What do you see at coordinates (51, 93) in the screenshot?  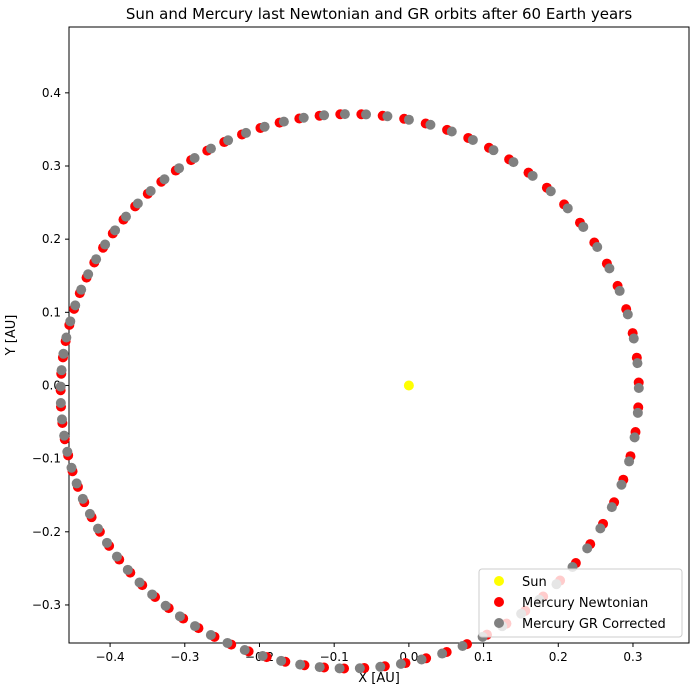 I see `y-tick-label: 0.4` at bounding box center [51, 93].